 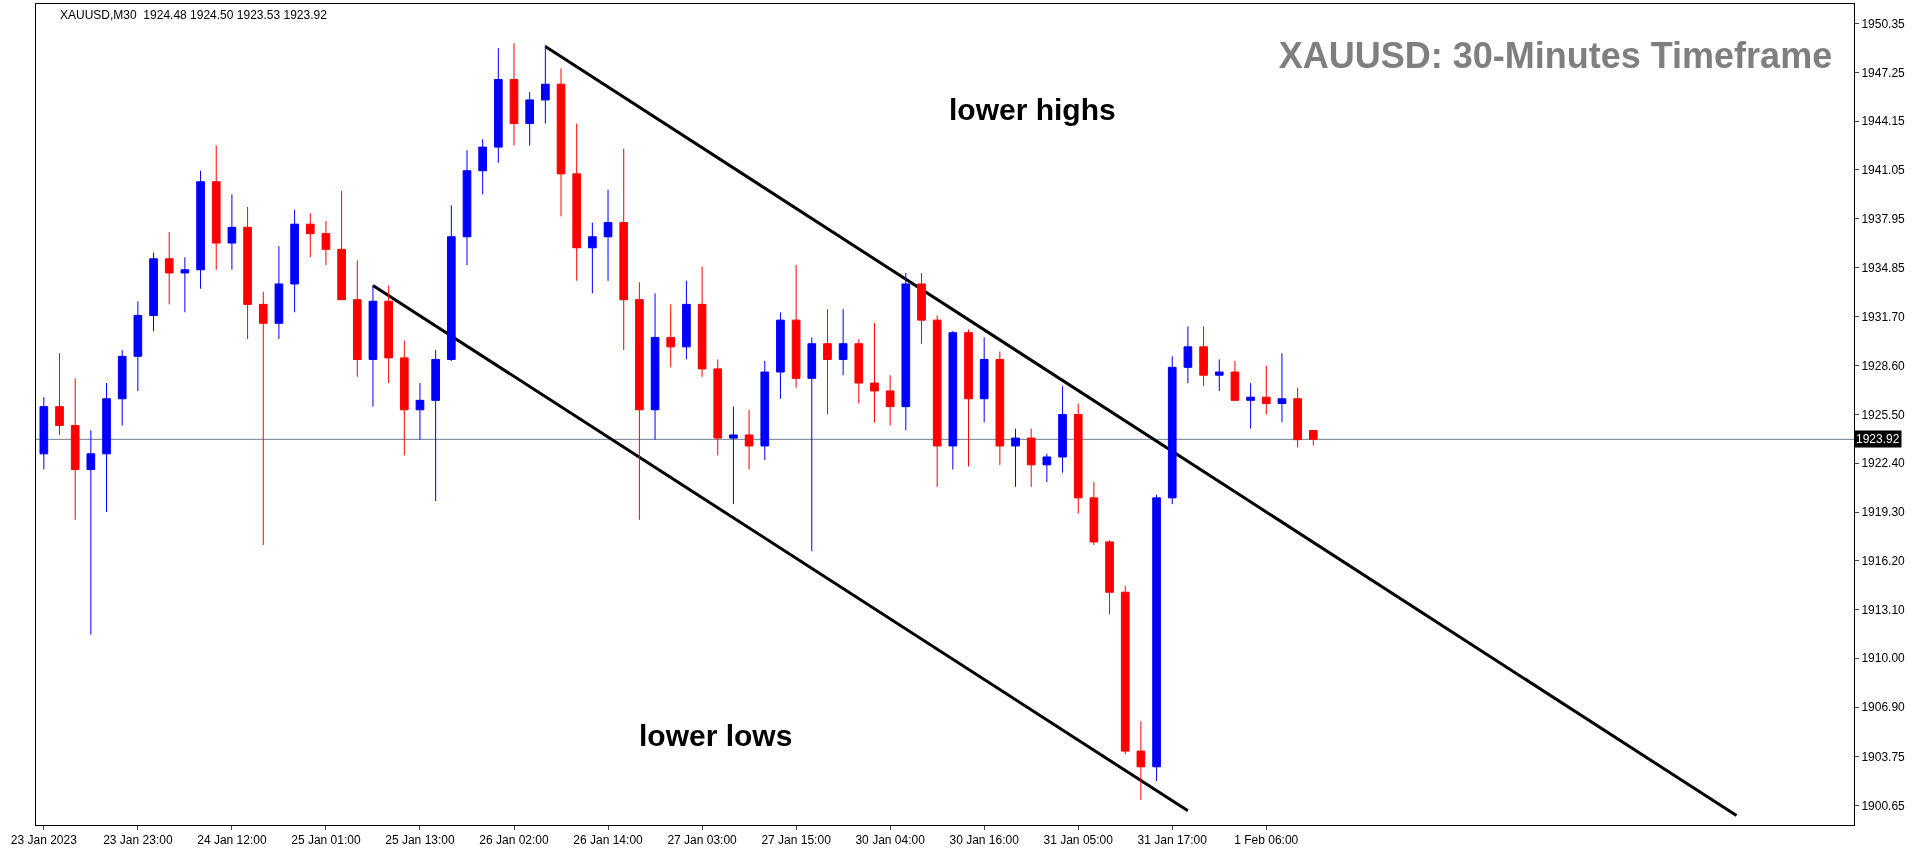 What do you see at coordinates (1883, 317) in the screenshot?
I see `y-tick-label: 1931.70` at bounding box center [1883, 317].